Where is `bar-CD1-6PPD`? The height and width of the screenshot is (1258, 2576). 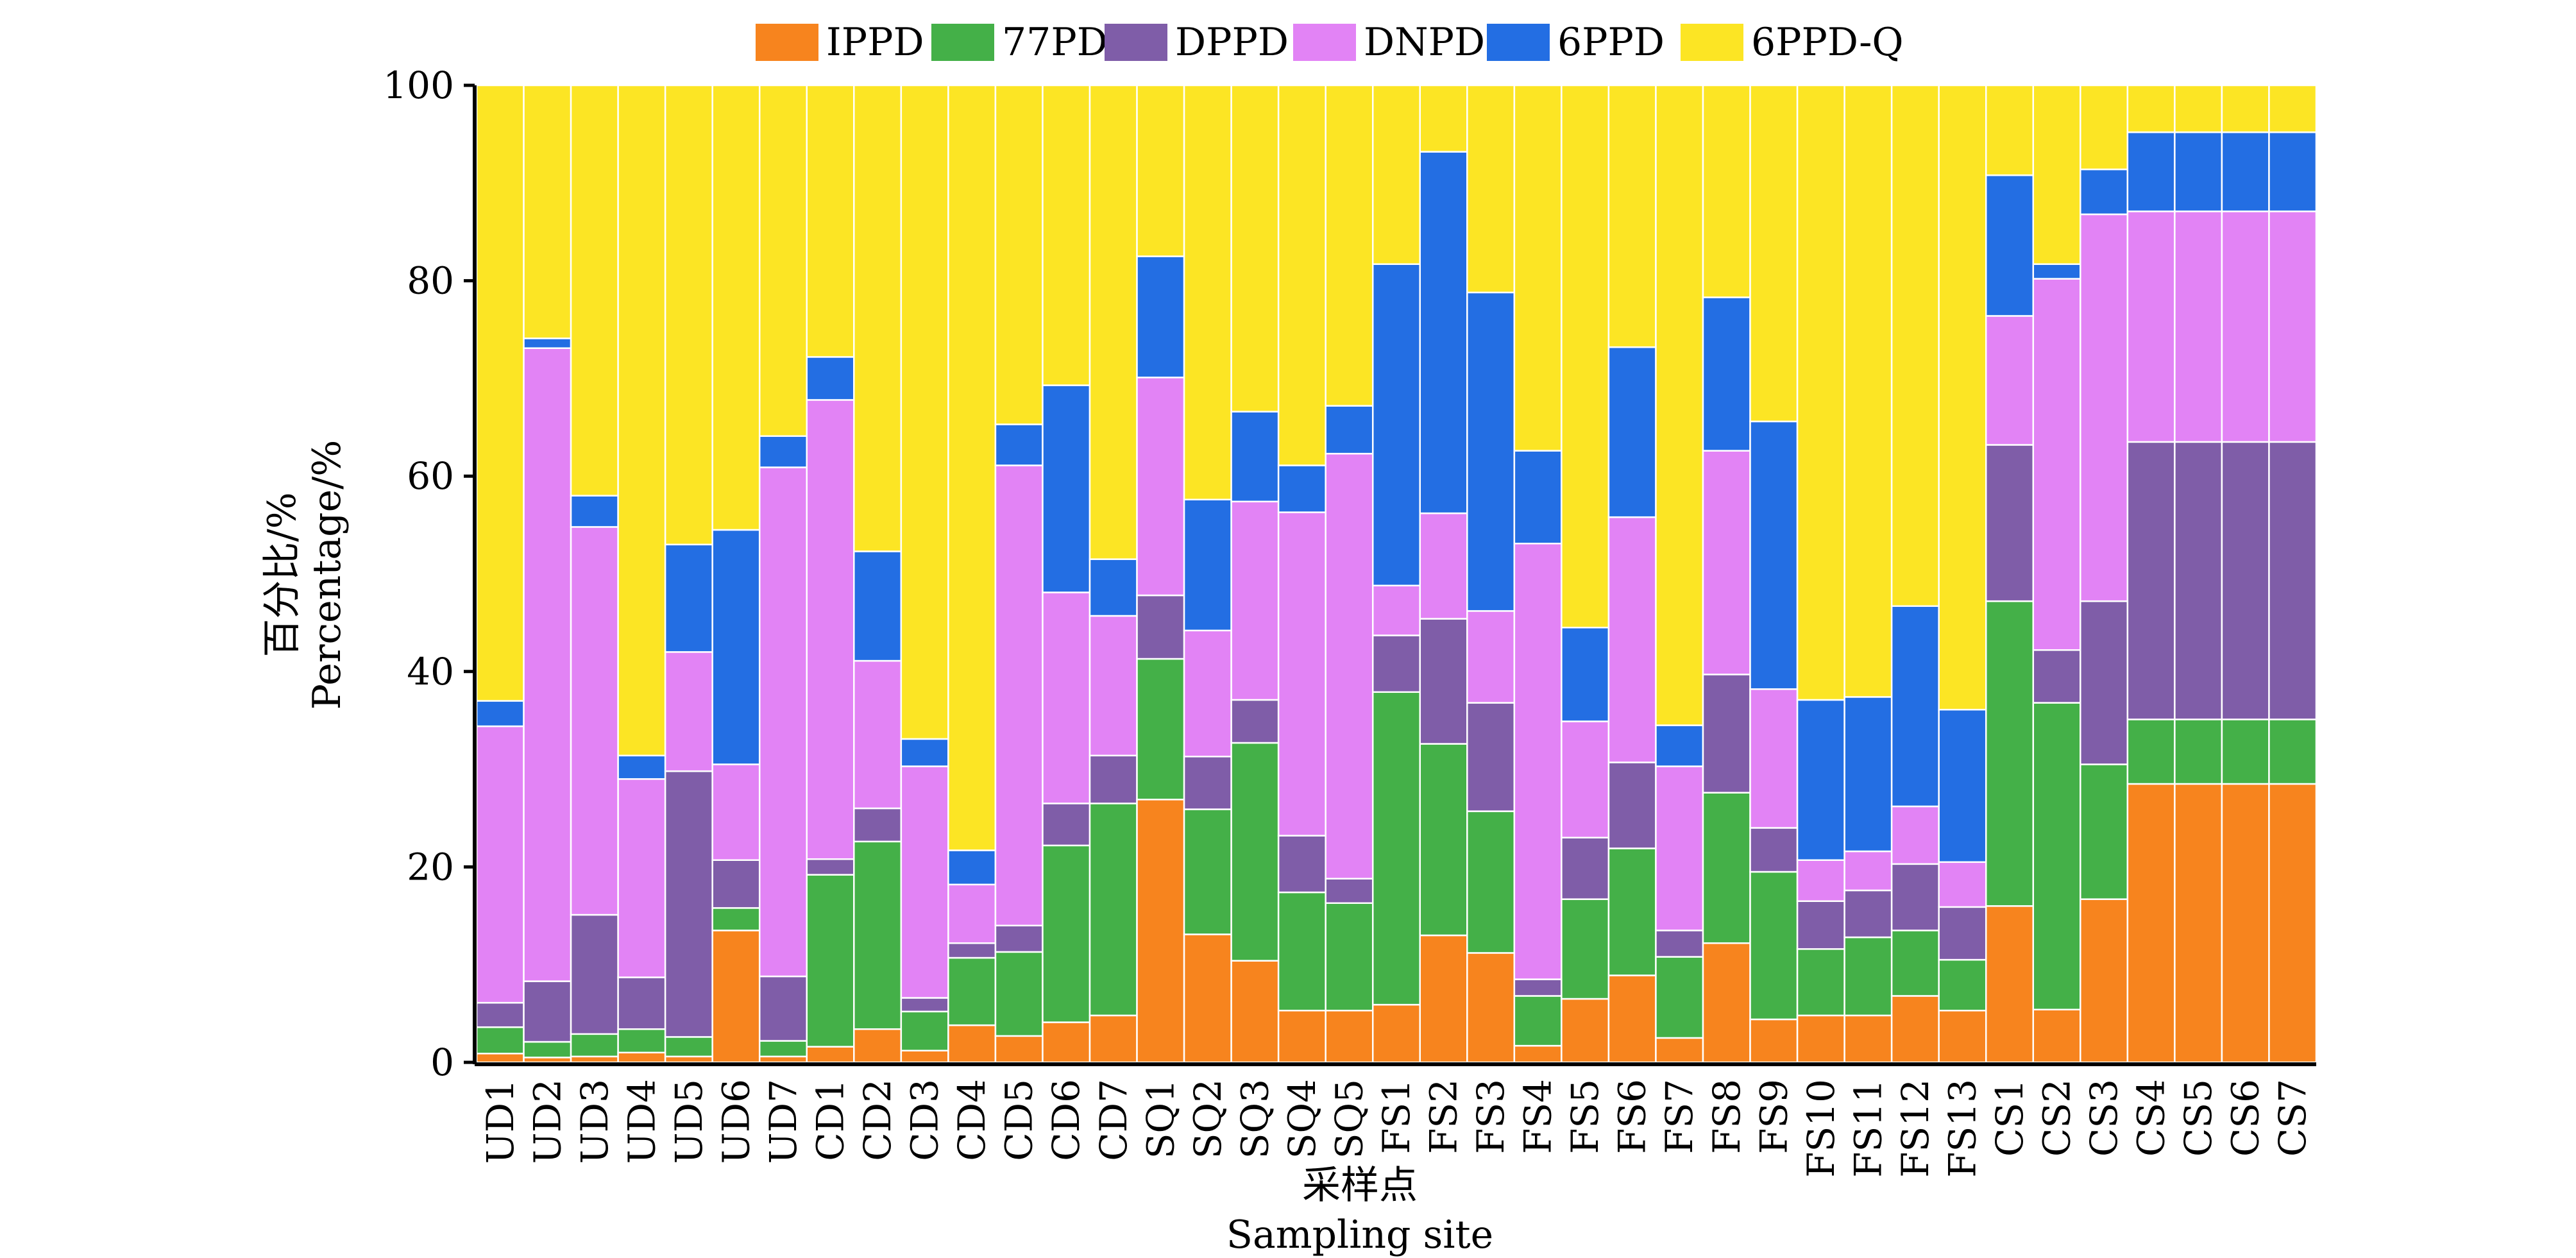
bar-CD1-6PPD is located at coordinates (830, 378).